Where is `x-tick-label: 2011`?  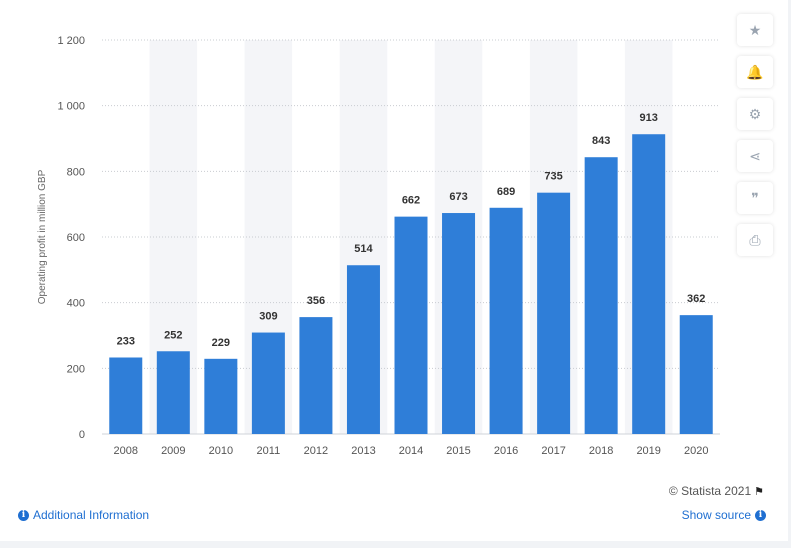 x-tick-label: 2011 is located at coordinates (269, 451).